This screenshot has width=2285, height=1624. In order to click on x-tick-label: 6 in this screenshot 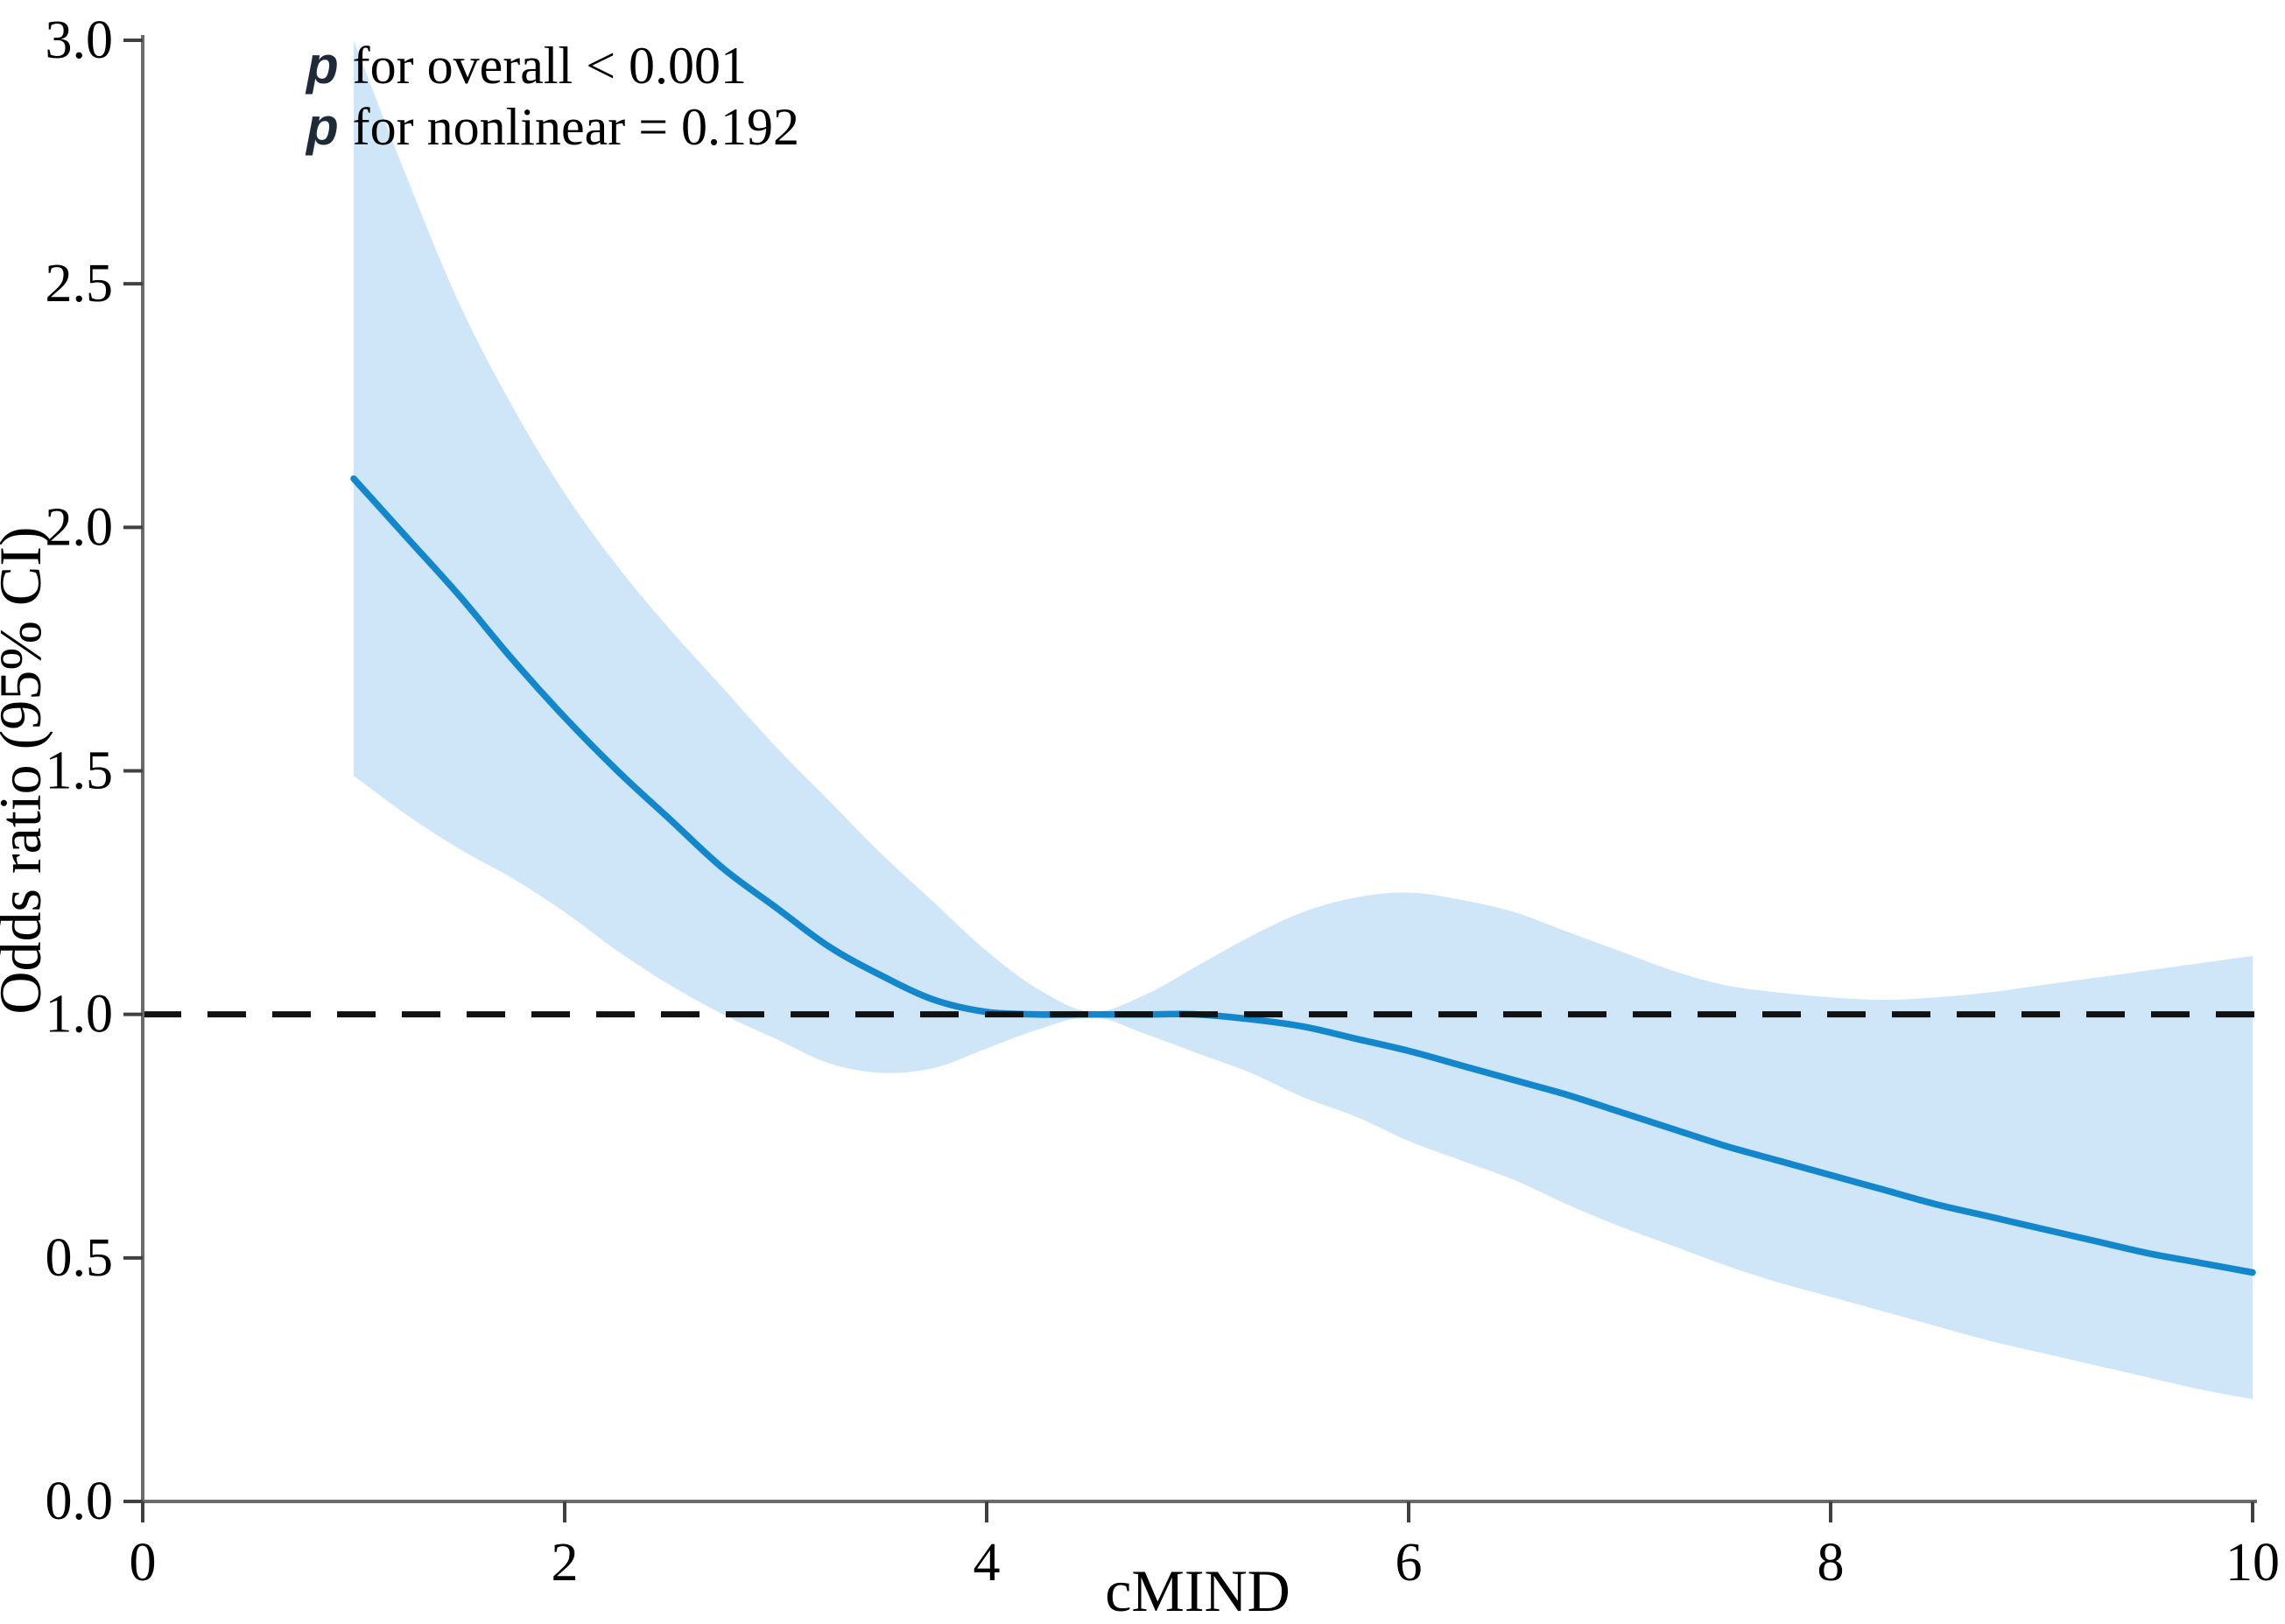, I will do `click(1409, 1562)`.